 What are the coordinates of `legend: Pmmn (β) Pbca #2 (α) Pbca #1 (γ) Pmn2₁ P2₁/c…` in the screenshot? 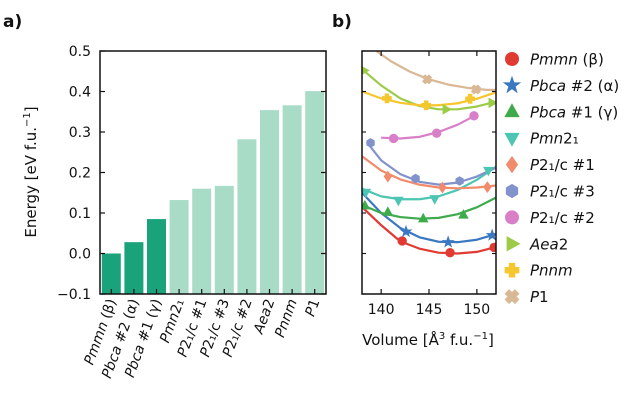 It's located at (560, 178).